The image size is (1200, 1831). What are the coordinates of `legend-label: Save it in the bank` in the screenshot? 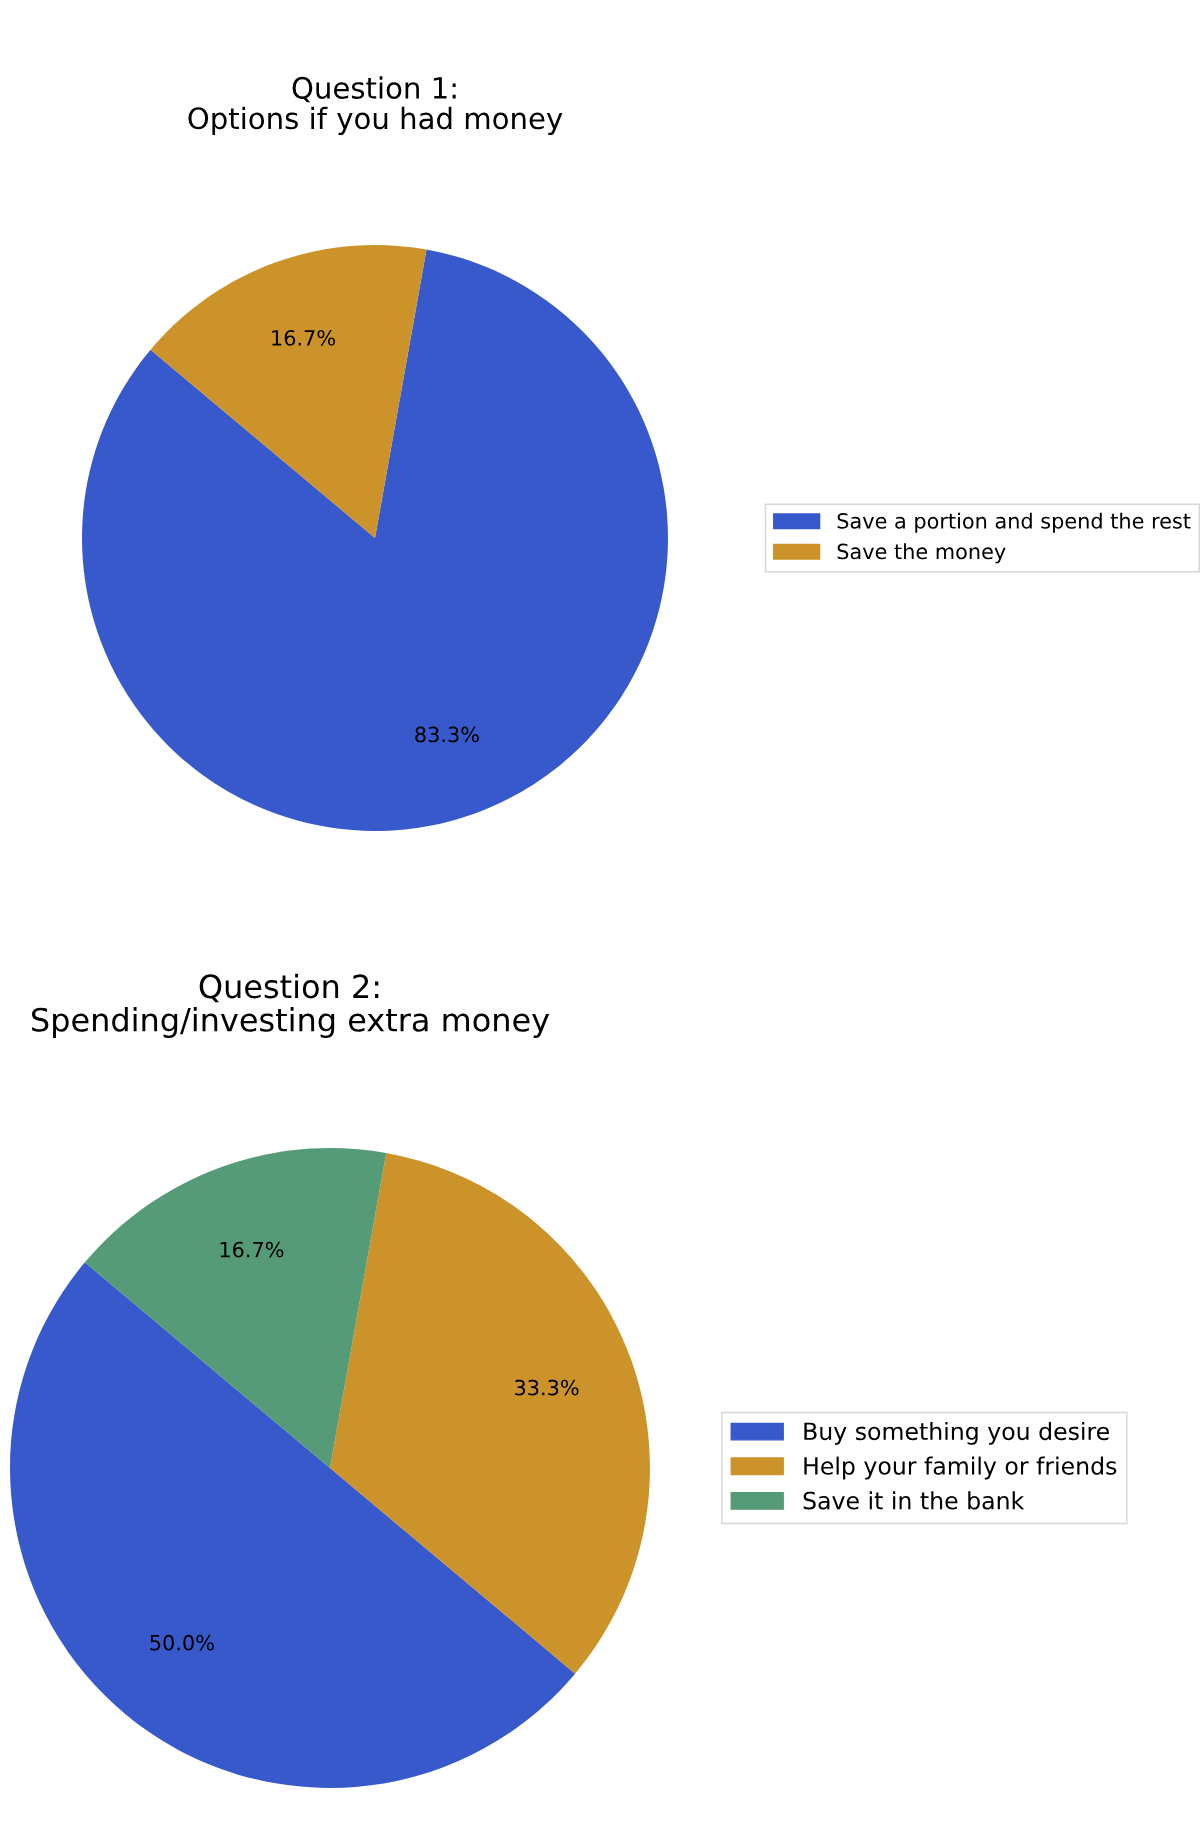 It's located at (914, 1500).